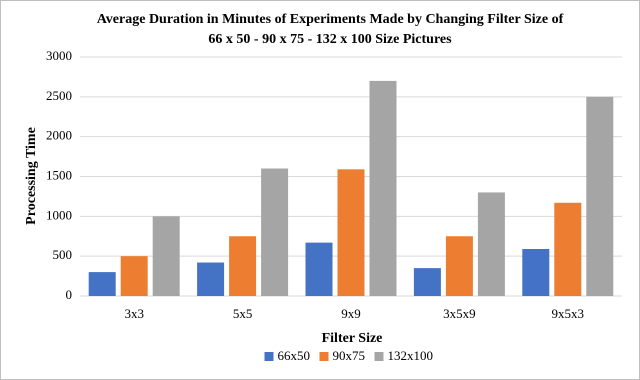  What do you see at coordinates (59, 214) in the screenshot?
I see `y-tick-label: 1000` at bounding box center [59, 214].